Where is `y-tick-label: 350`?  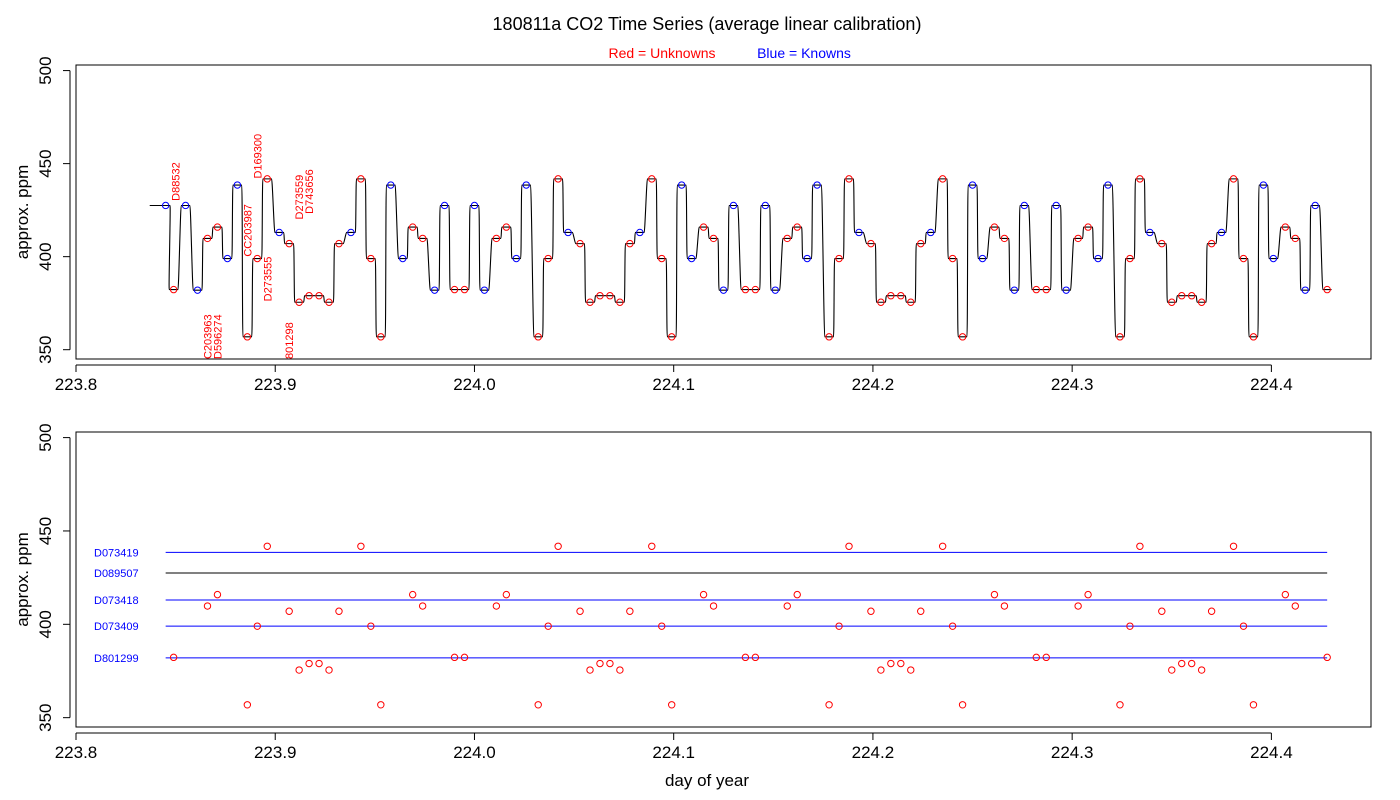
y-tick-label: 350 is located at coordinates (45, 717).